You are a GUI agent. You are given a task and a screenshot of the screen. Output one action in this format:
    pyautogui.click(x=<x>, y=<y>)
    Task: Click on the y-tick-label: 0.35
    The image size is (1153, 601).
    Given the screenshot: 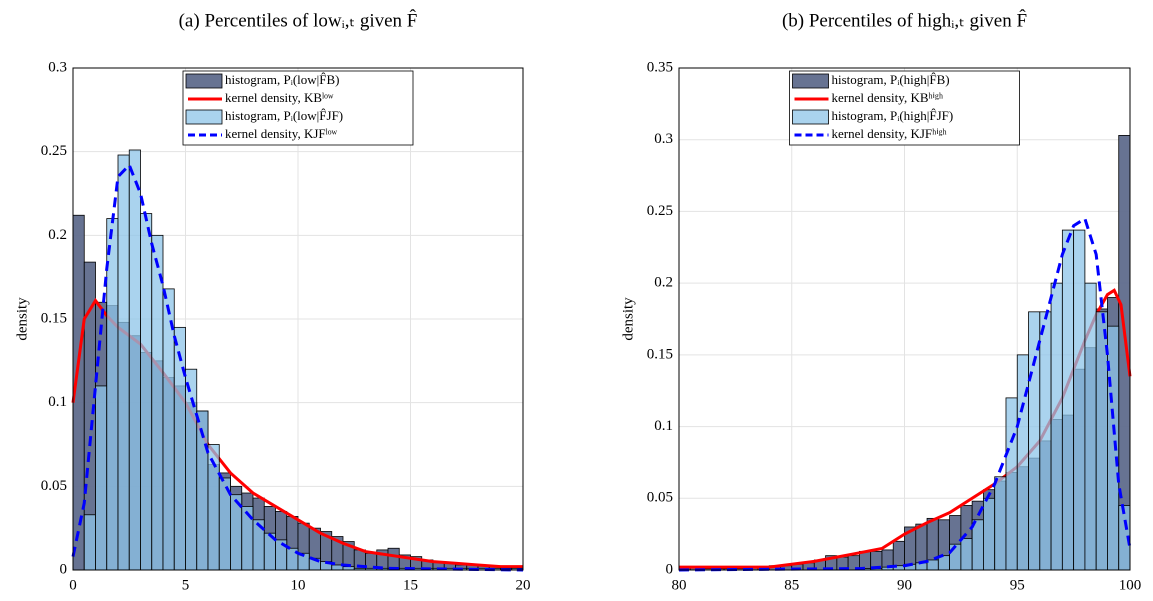 What is the action you would take?
    pyautogui.click(x=660, y=67)
    